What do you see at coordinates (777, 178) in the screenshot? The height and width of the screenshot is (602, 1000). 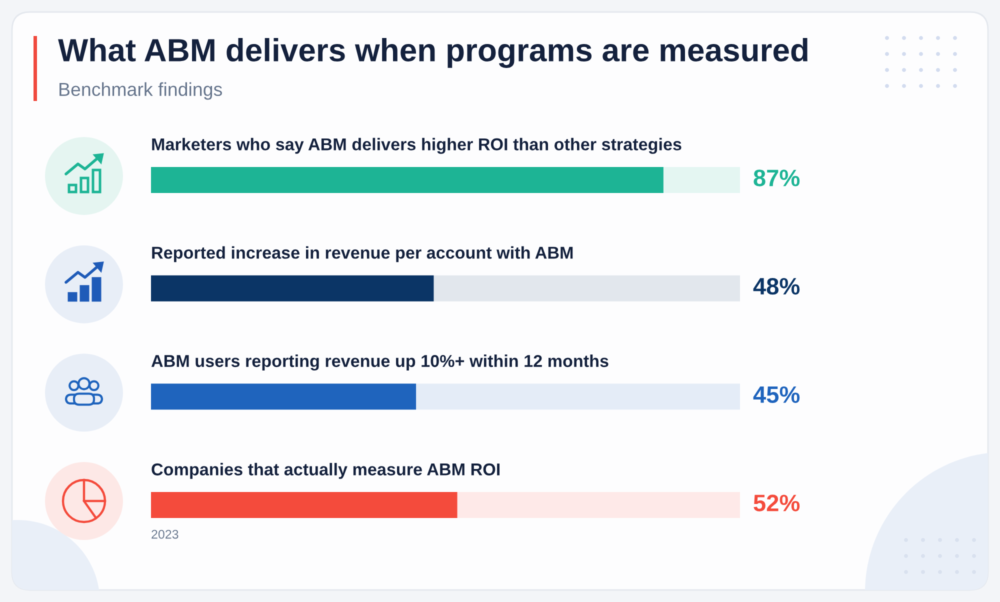 I see `data-label: 87%` at bounding box center [777, 178].